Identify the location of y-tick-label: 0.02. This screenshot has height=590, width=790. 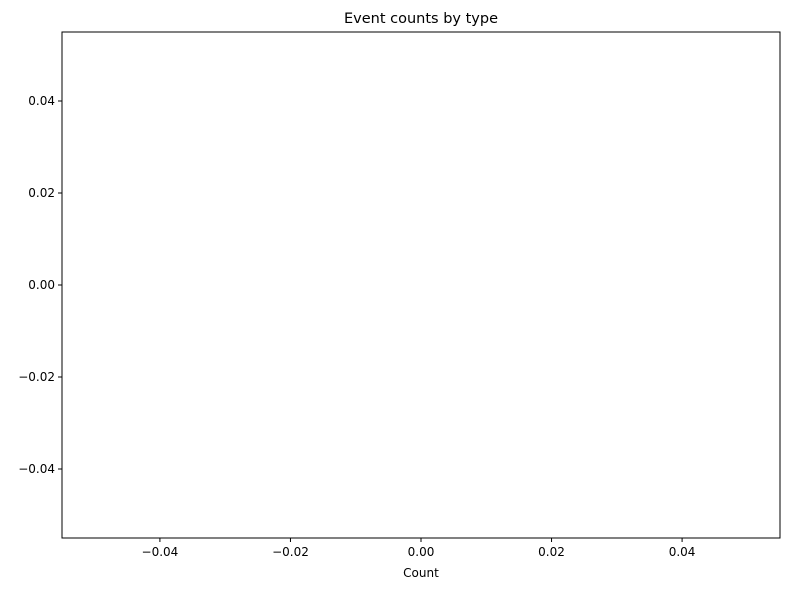
(41, 193).